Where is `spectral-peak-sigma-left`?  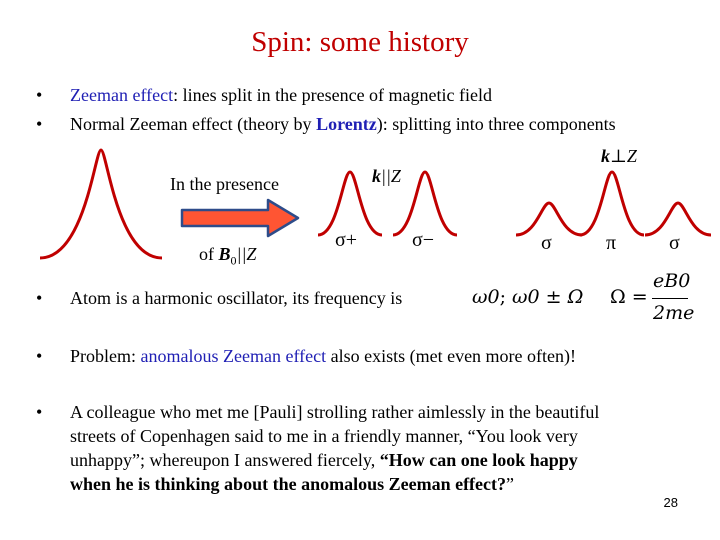 spectral-peak-sigma-left is located at coordinates (549, 219).